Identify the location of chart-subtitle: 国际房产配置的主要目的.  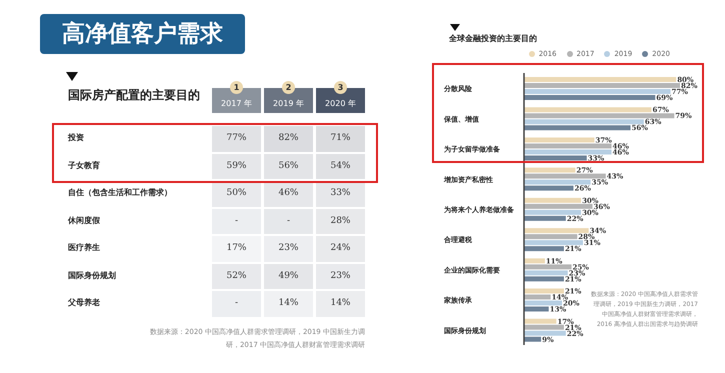
(134, 95).